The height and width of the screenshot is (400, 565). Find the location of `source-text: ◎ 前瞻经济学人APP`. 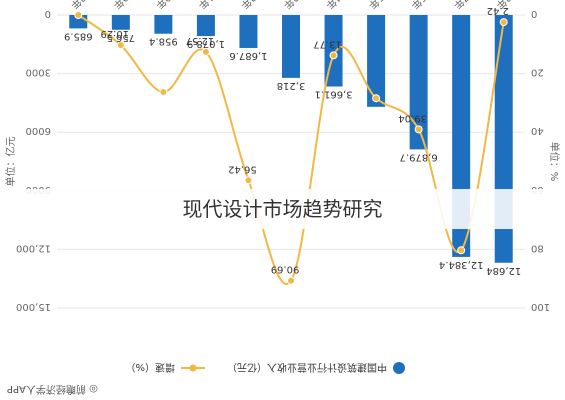

source-text: ◎ 前瞻经济学人APP is located at coordinates (52, 389).